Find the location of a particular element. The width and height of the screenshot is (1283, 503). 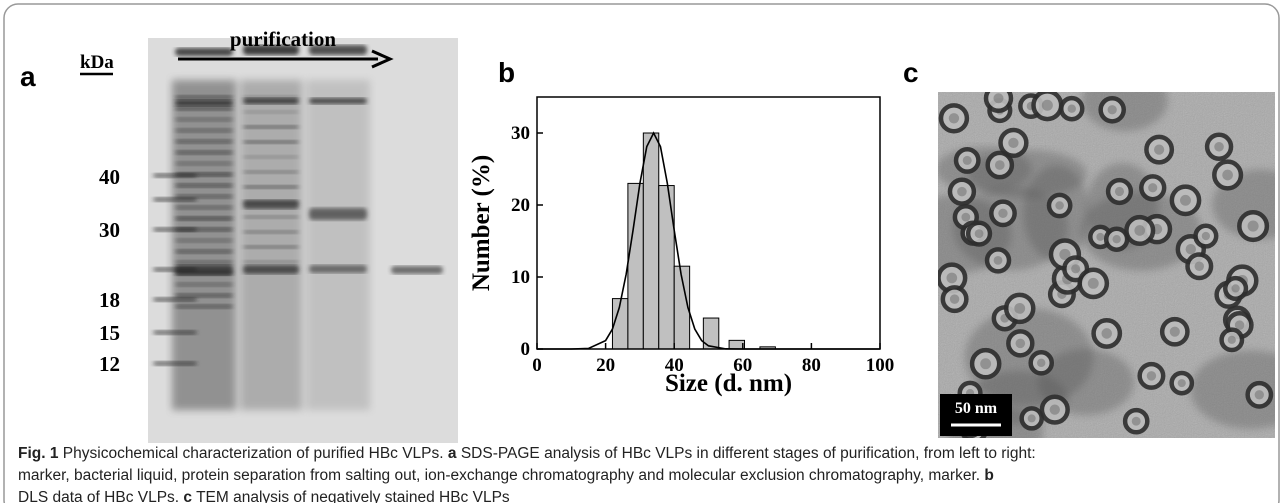

marker-label: 40 is located at coordinates (109, 177).